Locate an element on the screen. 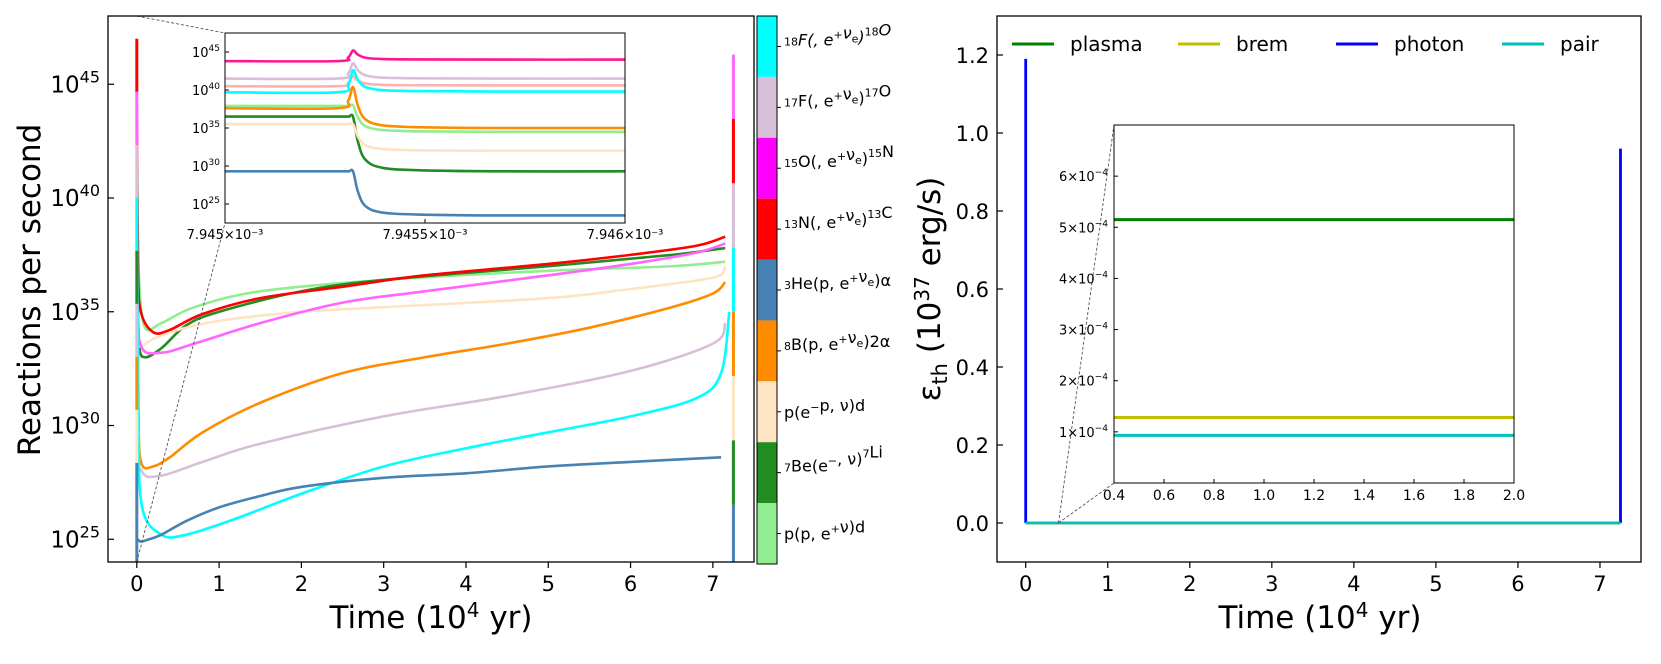 This screenshot has height=664, width=1661. legend-label-photon: photon is located at coordinates (1429, 44).